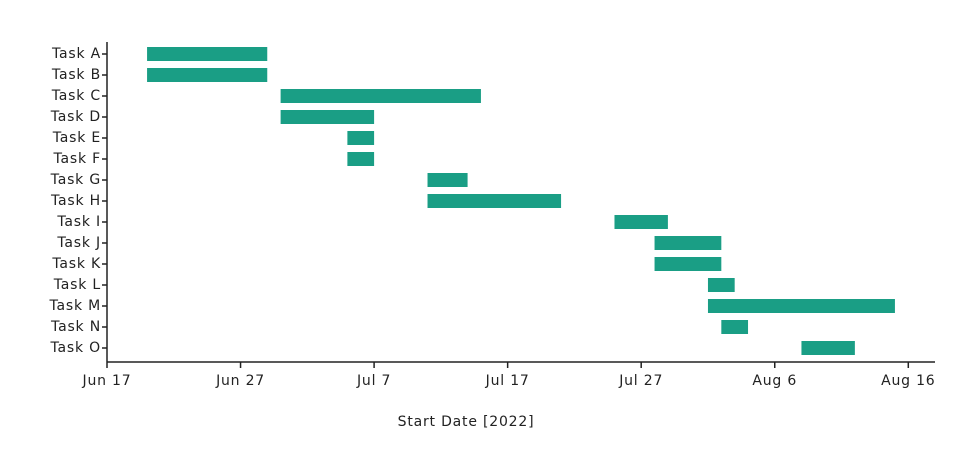  What do you see at coordinates (240, 381) in the screenshot?
I see `x-tick-label: Jun 27` at bounding box center [240, 381].